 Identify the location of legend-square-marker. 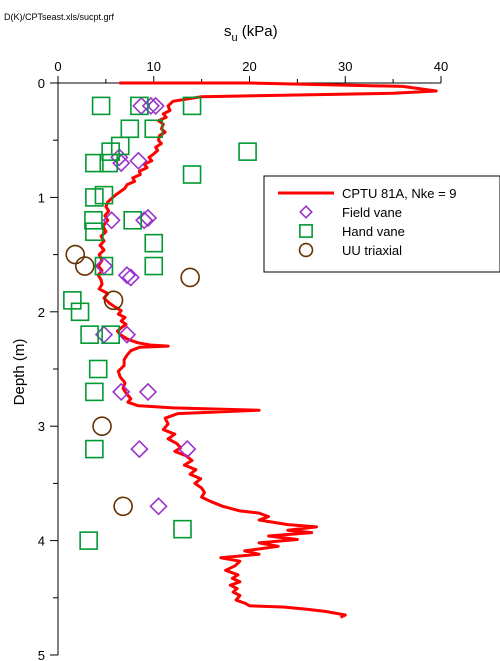
(306, 231).